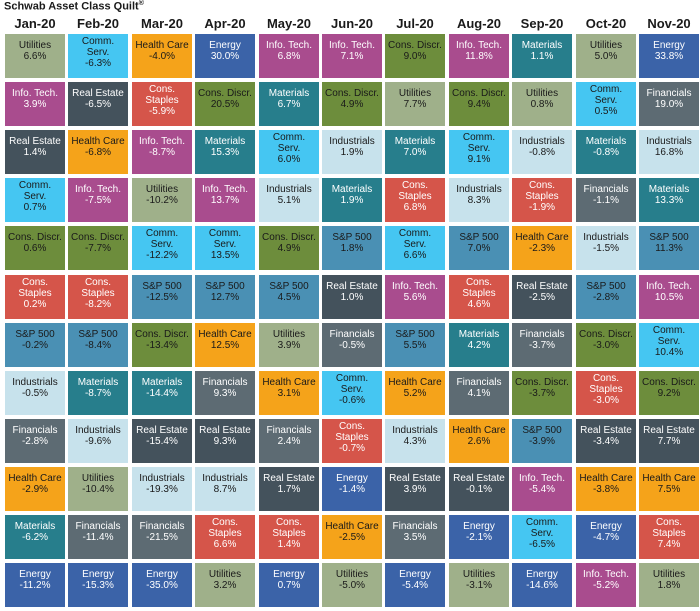 The height and width of the screenshot is (611, 700). I want to click on sector-return: -5.0%, so click(352, 585).